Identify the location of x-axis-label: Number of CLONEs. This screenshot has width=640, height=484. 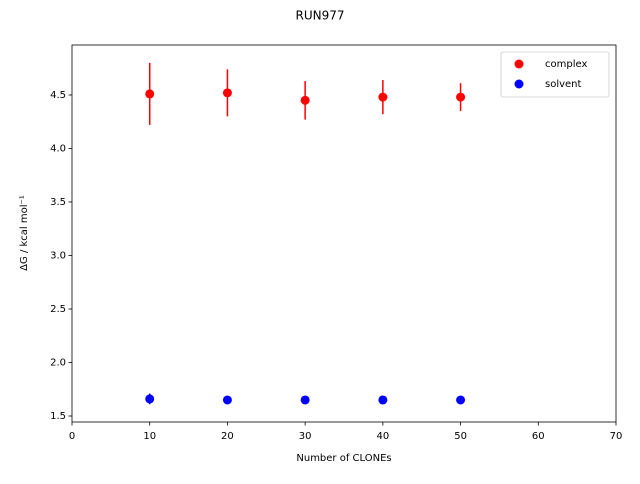
(343, 458).